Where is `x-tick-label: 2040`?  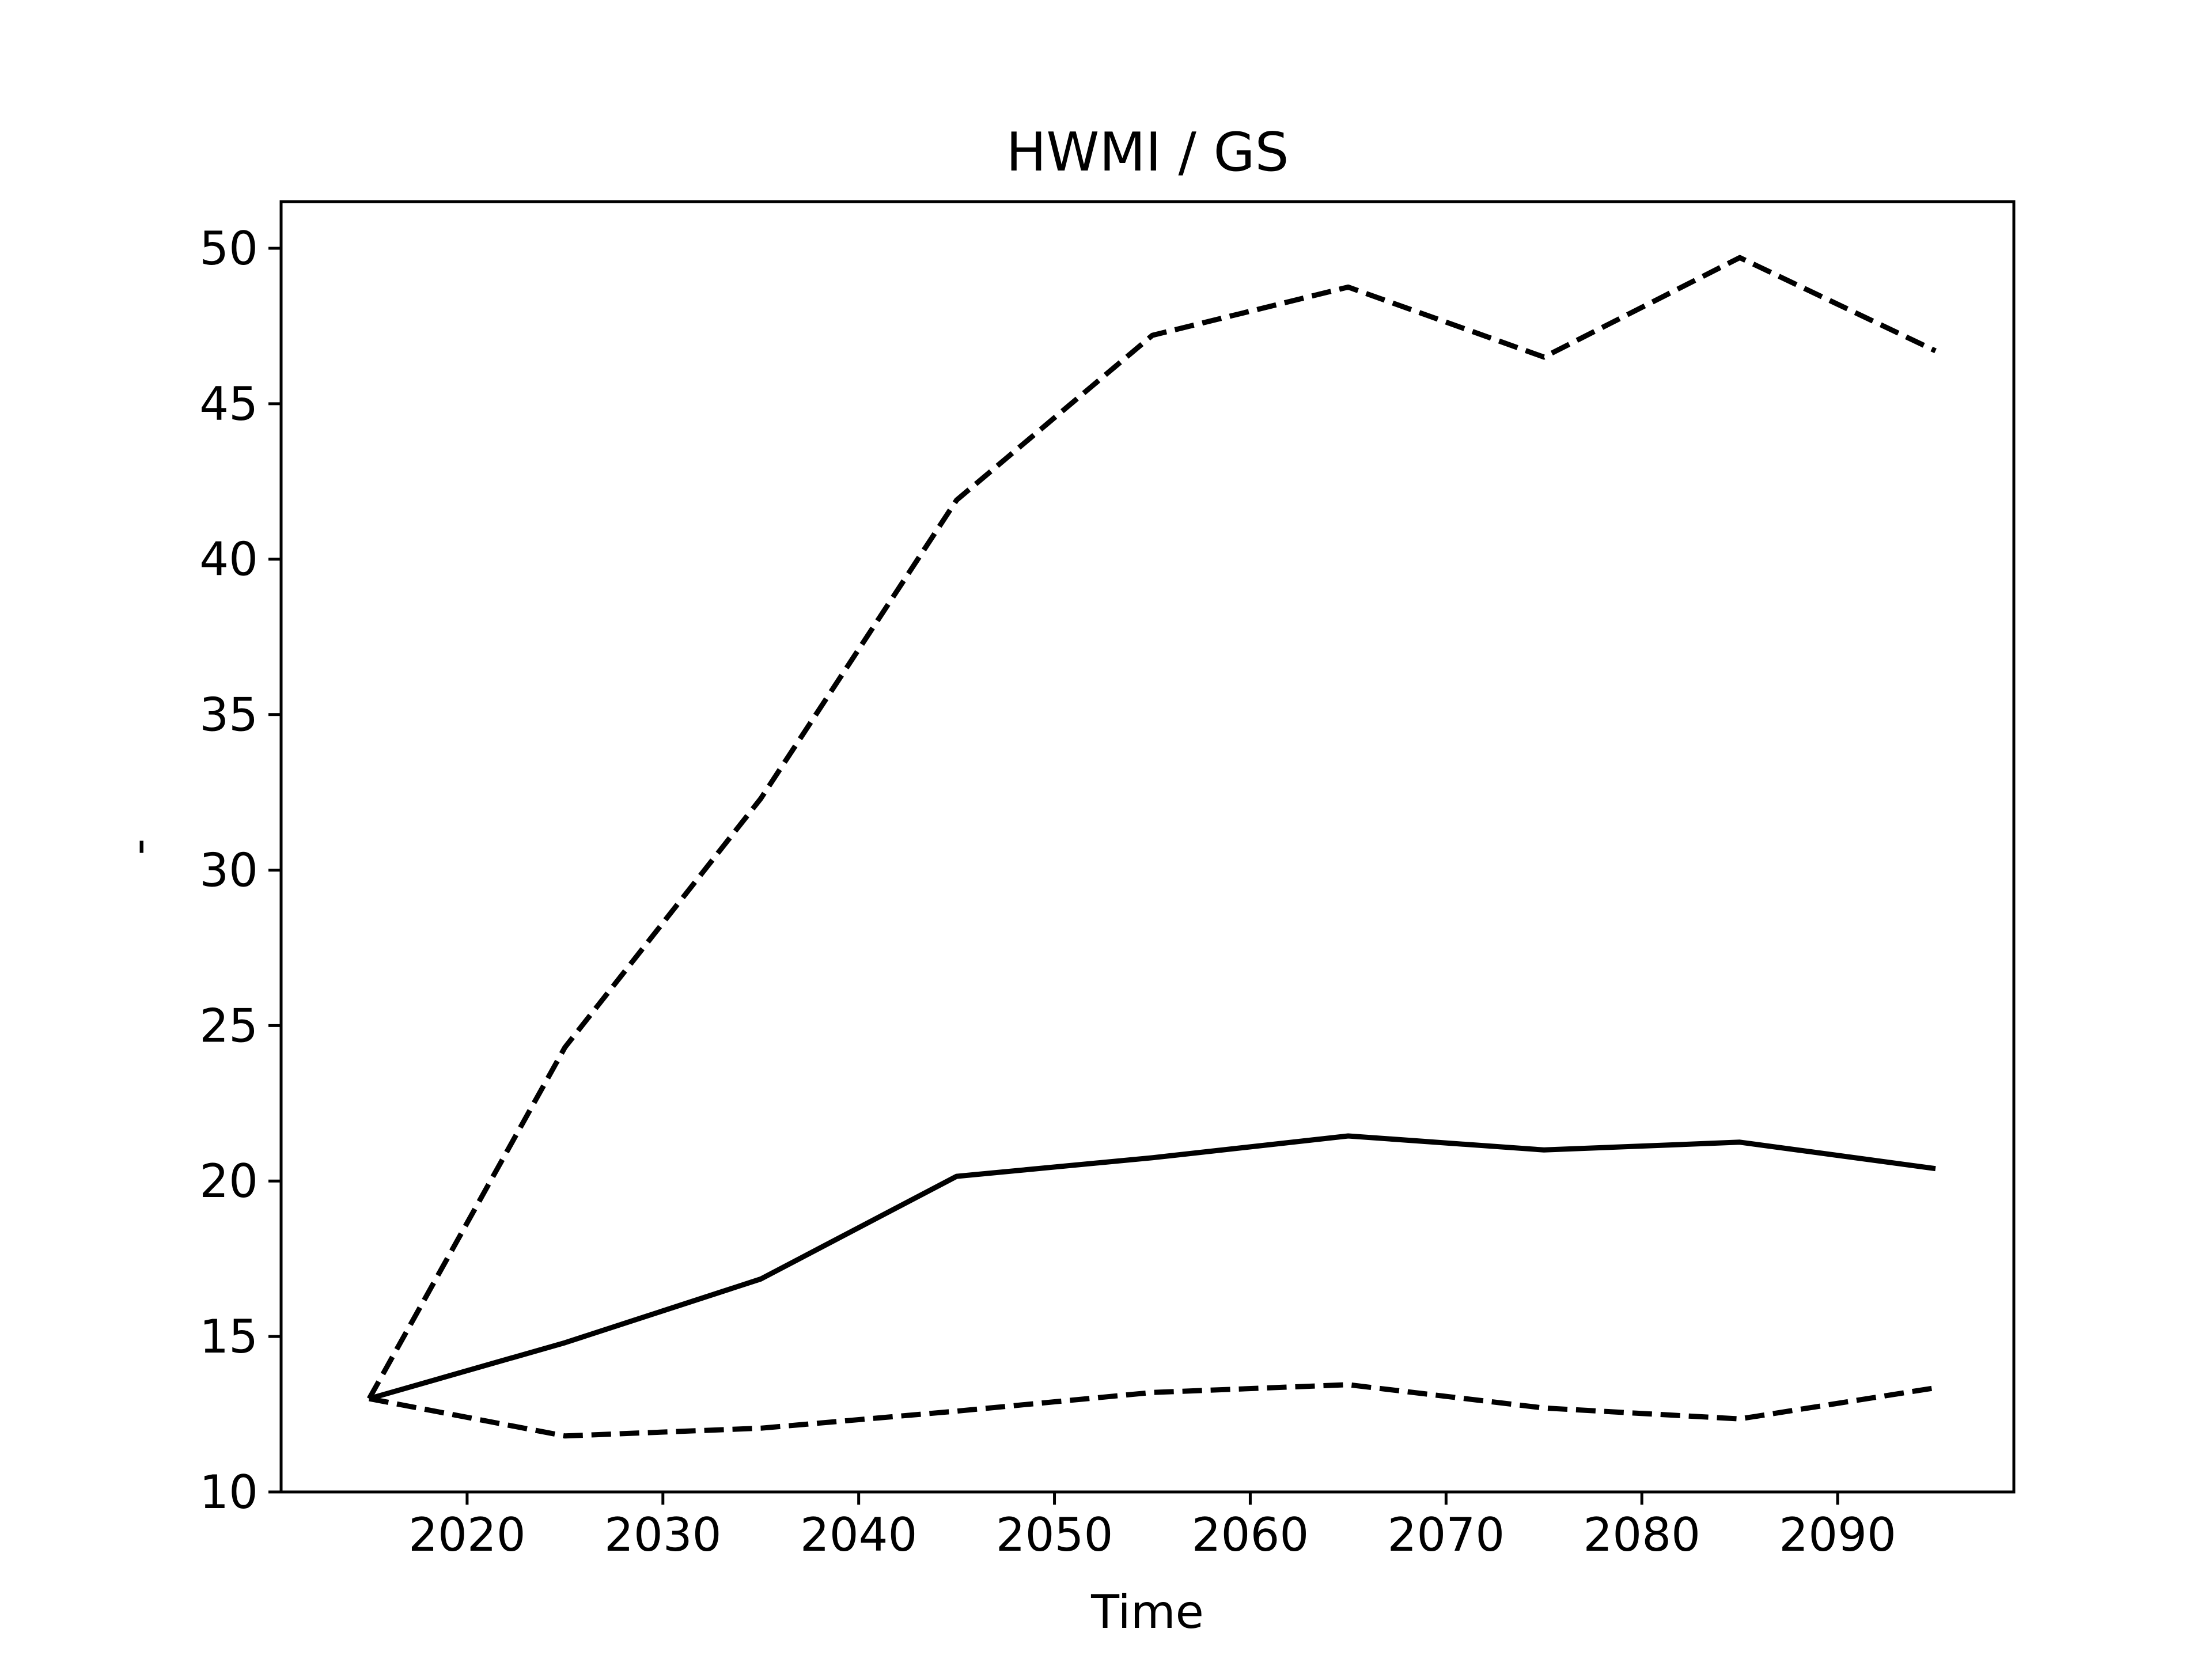
x-tick-label: 2040 is located at coordinates (859, 1535).